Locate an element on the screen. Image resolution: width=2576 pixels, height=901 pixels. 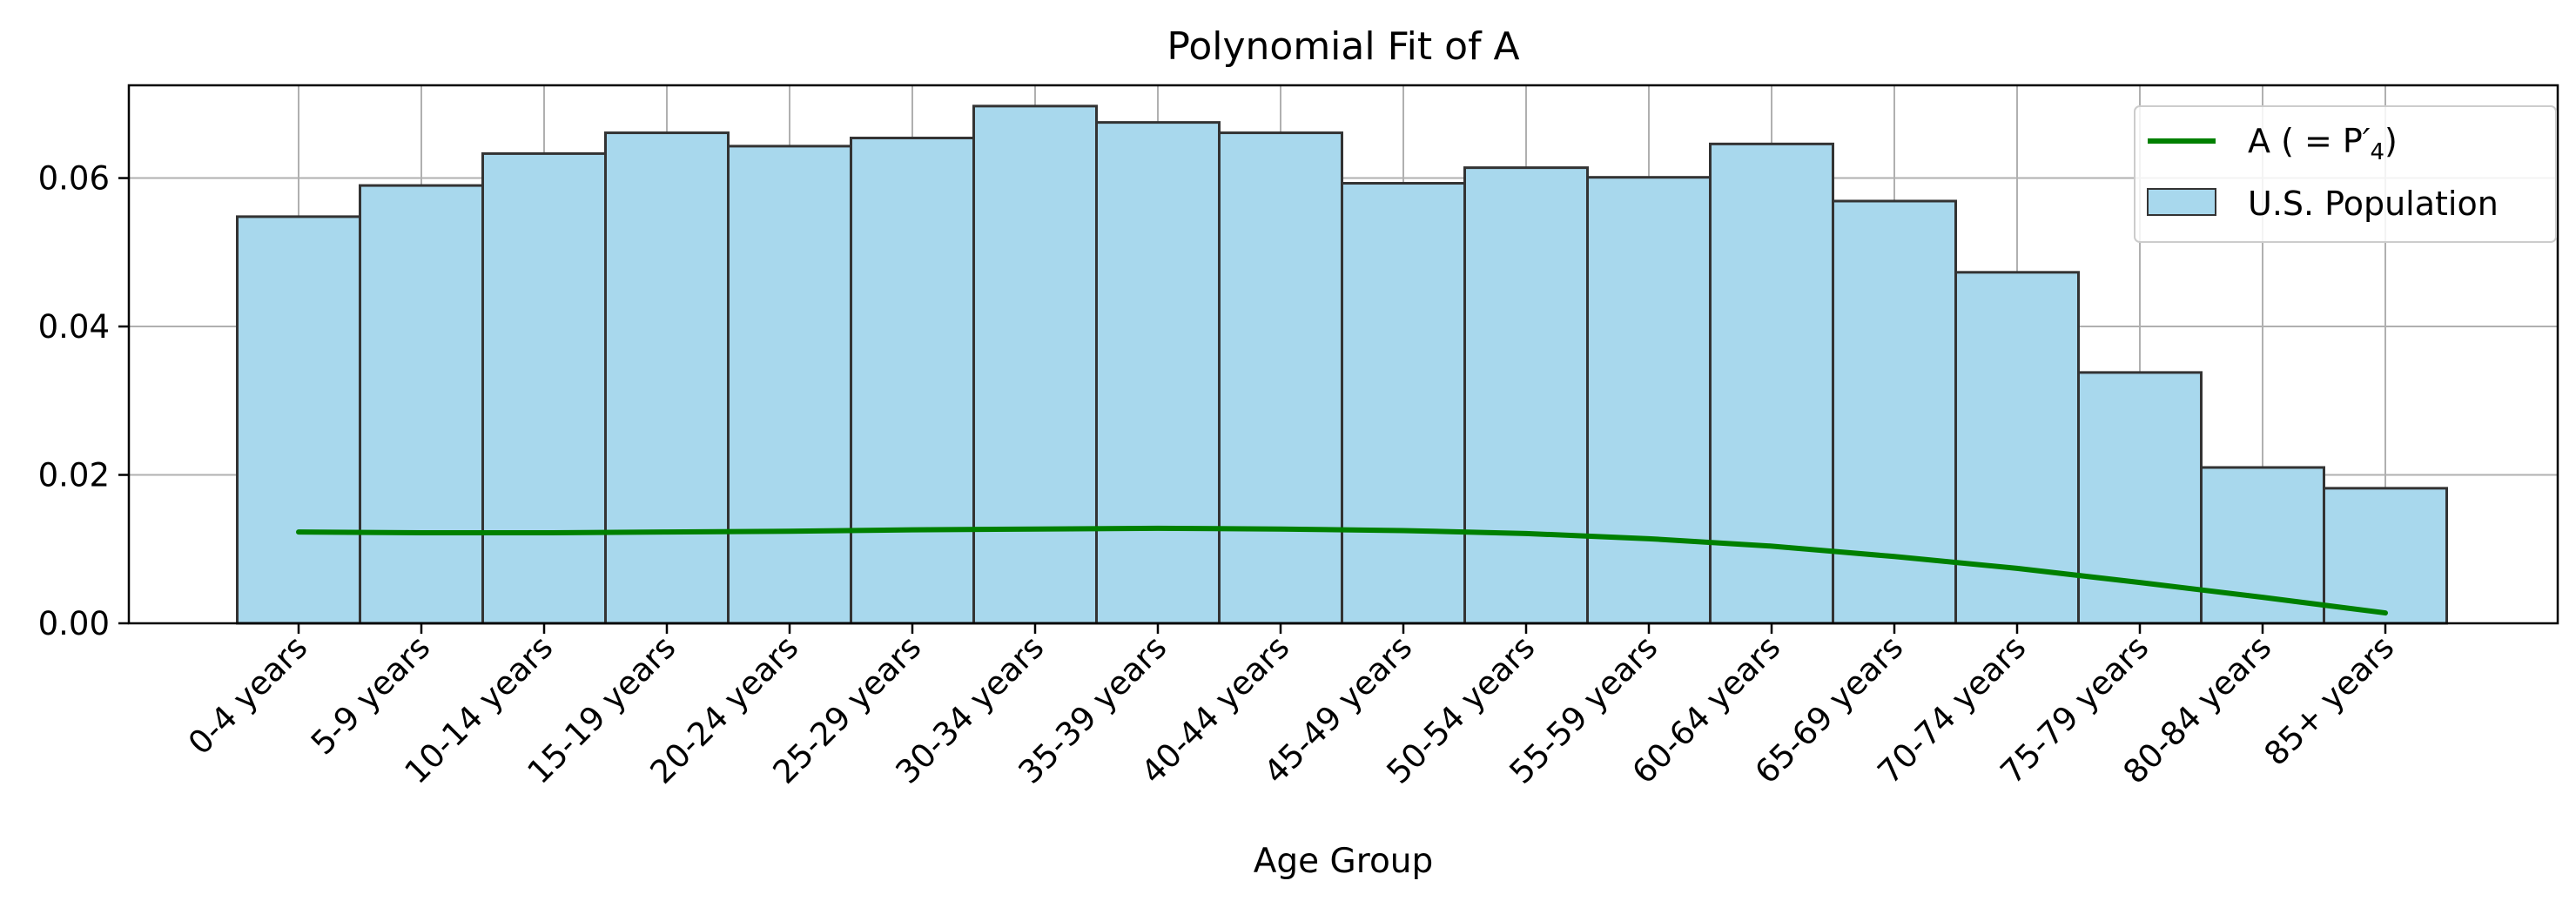
bar-45-49-years is located at coordinates (1403, 403).